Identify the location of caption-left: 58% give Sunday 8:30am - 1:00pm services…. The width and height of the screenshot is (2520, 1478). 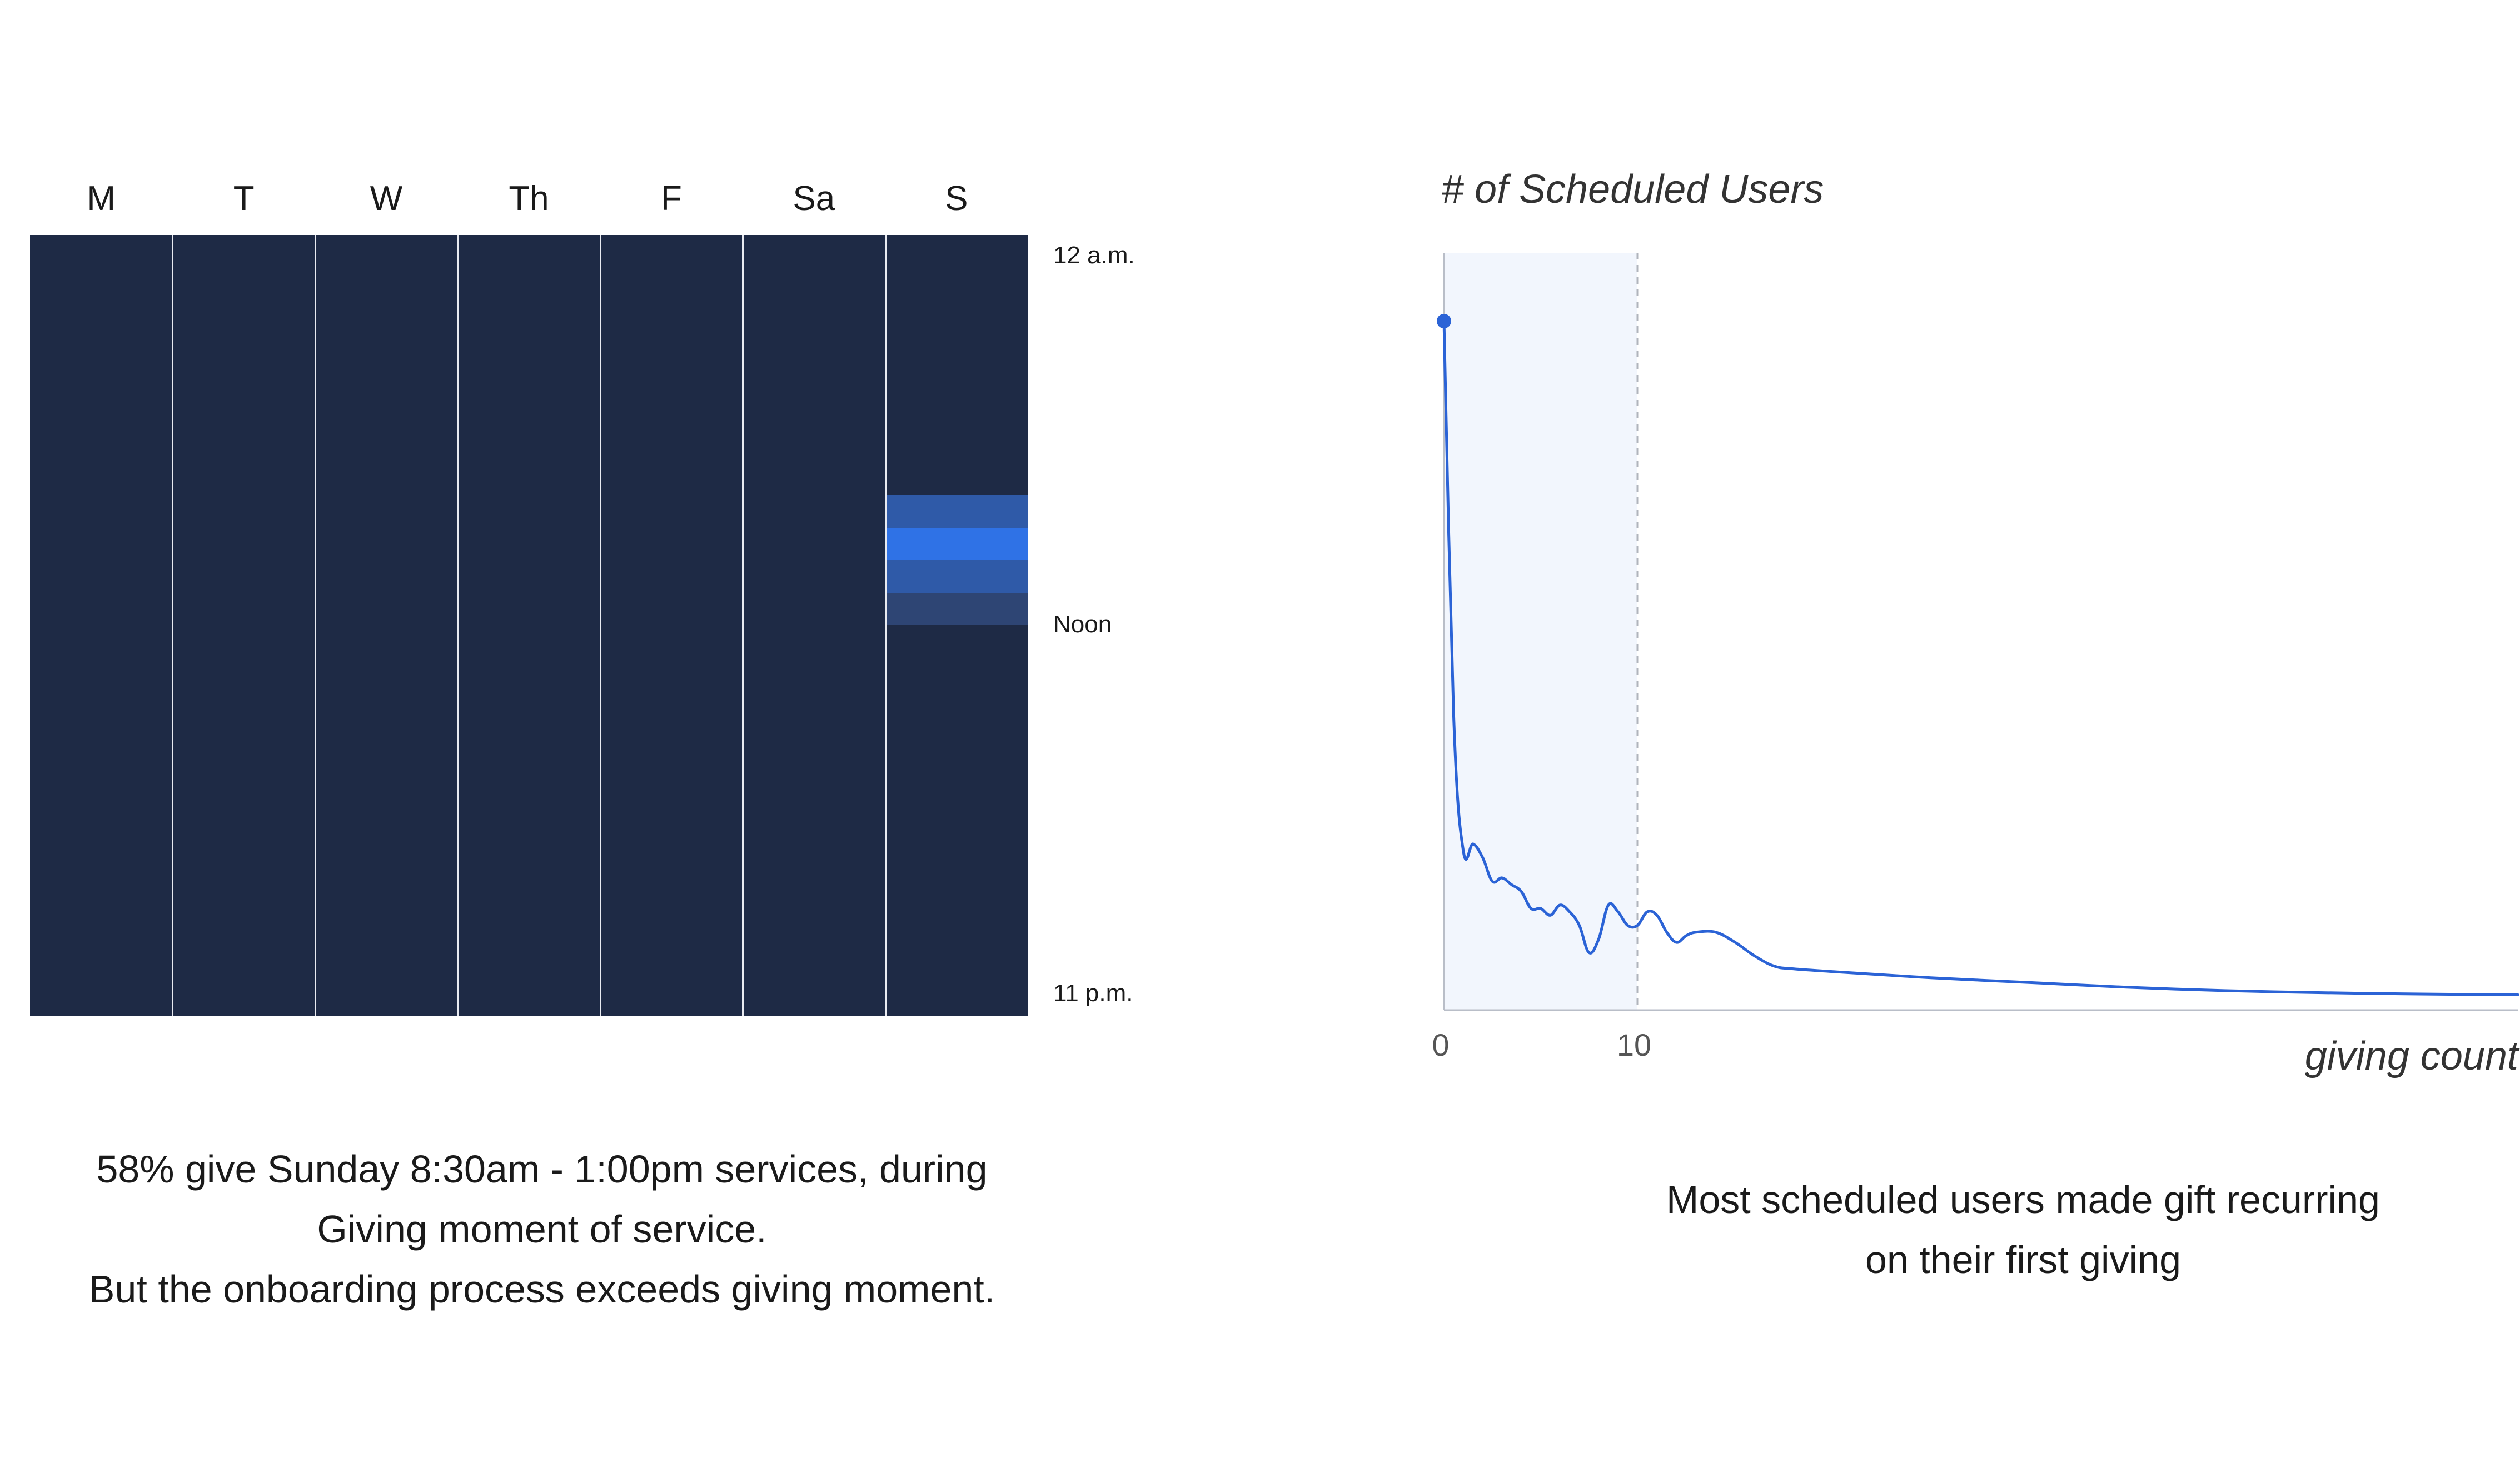
(542, 1229).